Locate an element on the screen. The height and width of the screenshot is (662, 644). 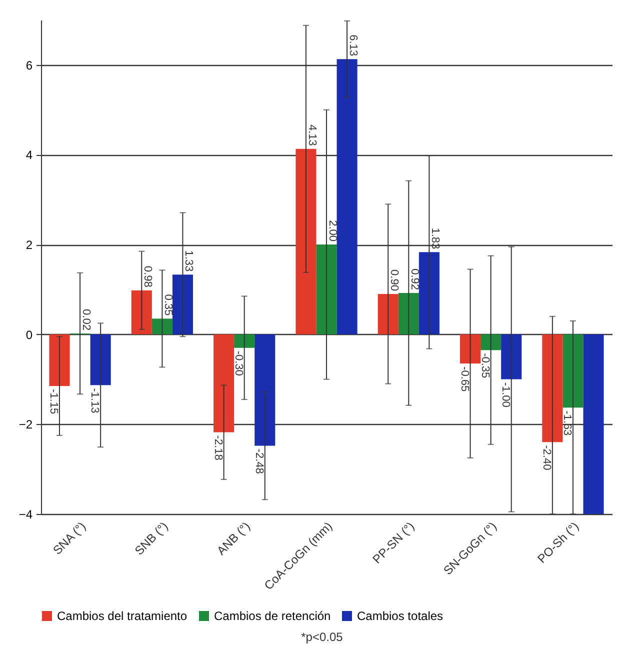
data-label: 0.98 is located at coordinates (148, 277).